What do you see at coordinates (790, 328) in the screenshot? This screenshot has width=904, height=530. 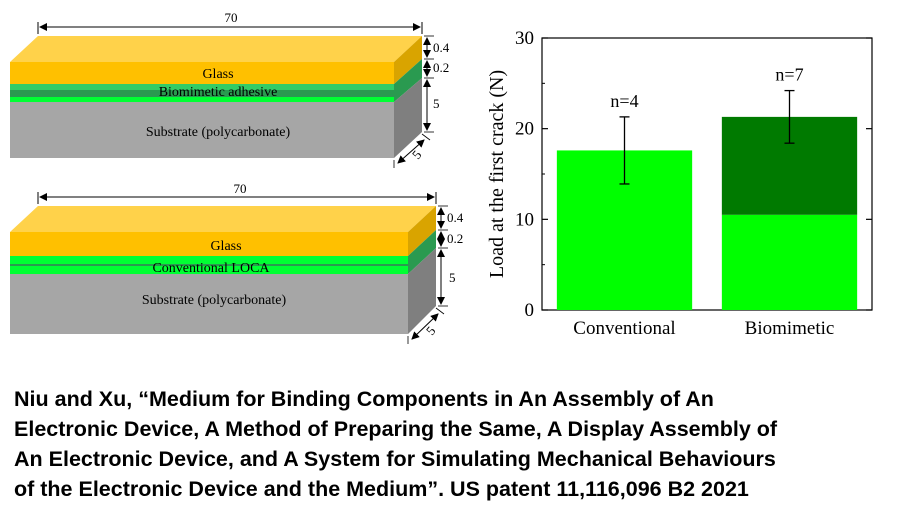 I see `x-tick-label: Biomimetic` at bounding box center [790, 328].